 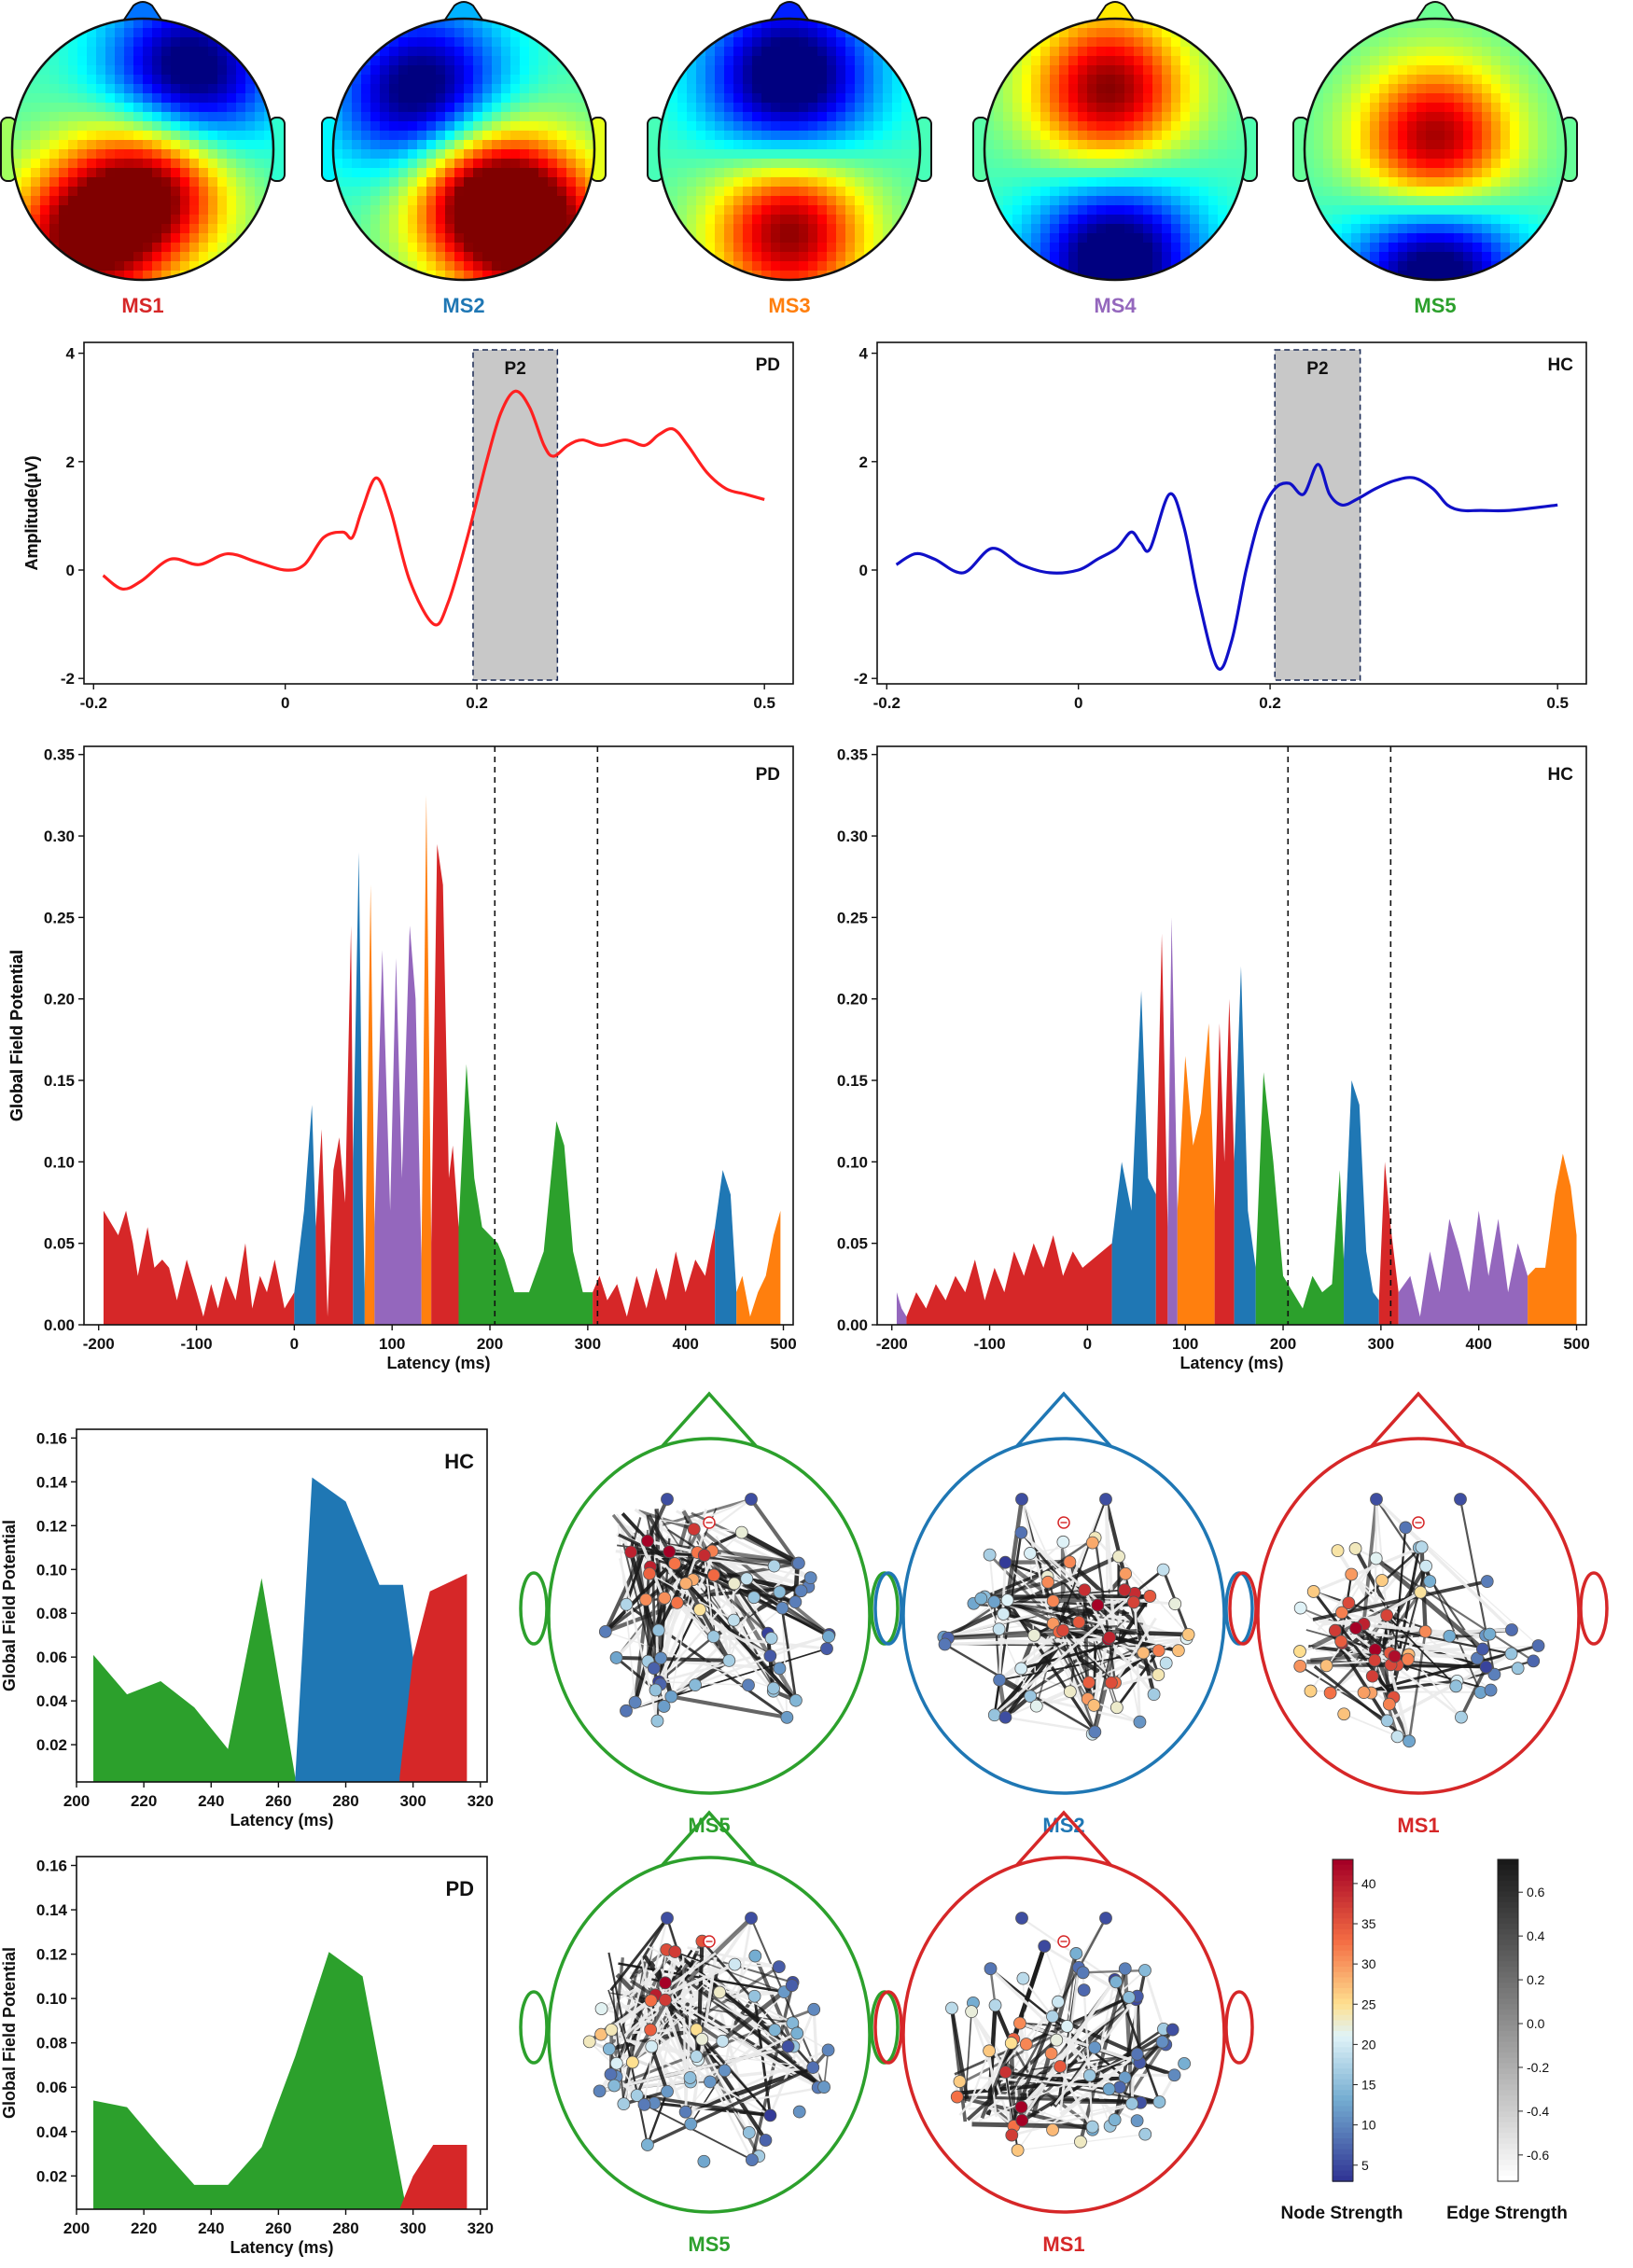 What do you see at coordinates (861, 679) in the screenshot?
I see `y-tick-label: -2` at bounding box center [861, 679].